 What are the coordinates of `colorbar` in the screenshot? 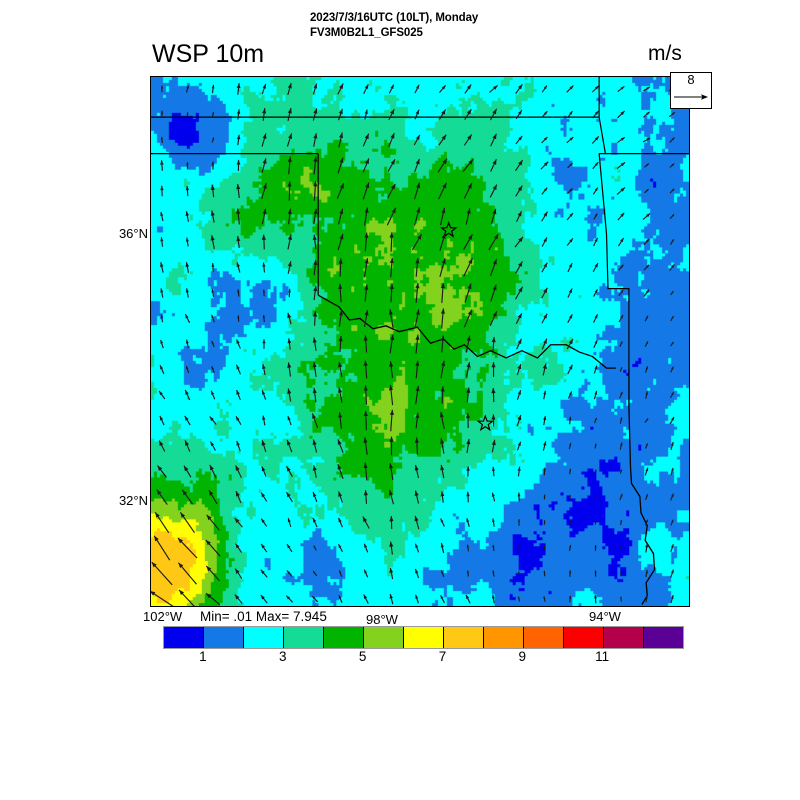 It's located at (423, 637).